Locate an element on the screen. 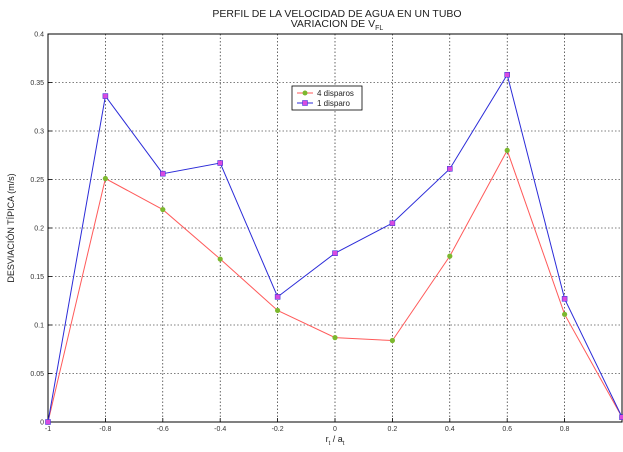 The height and width of the screenshot is (452, 623). x-tick-label: 0 is located at coordinates (335, 429).